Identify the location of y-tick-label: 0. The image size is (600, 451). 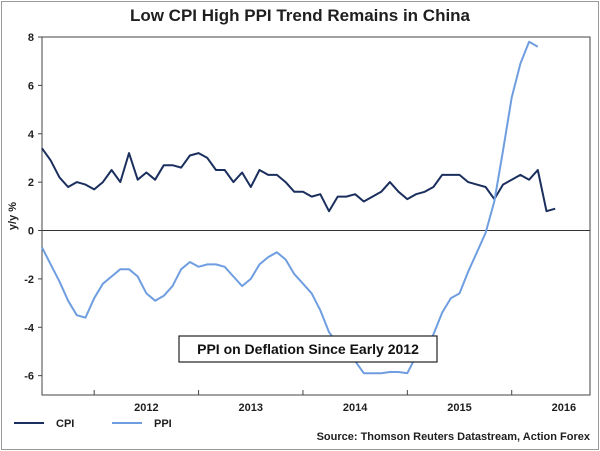
(31, 232).